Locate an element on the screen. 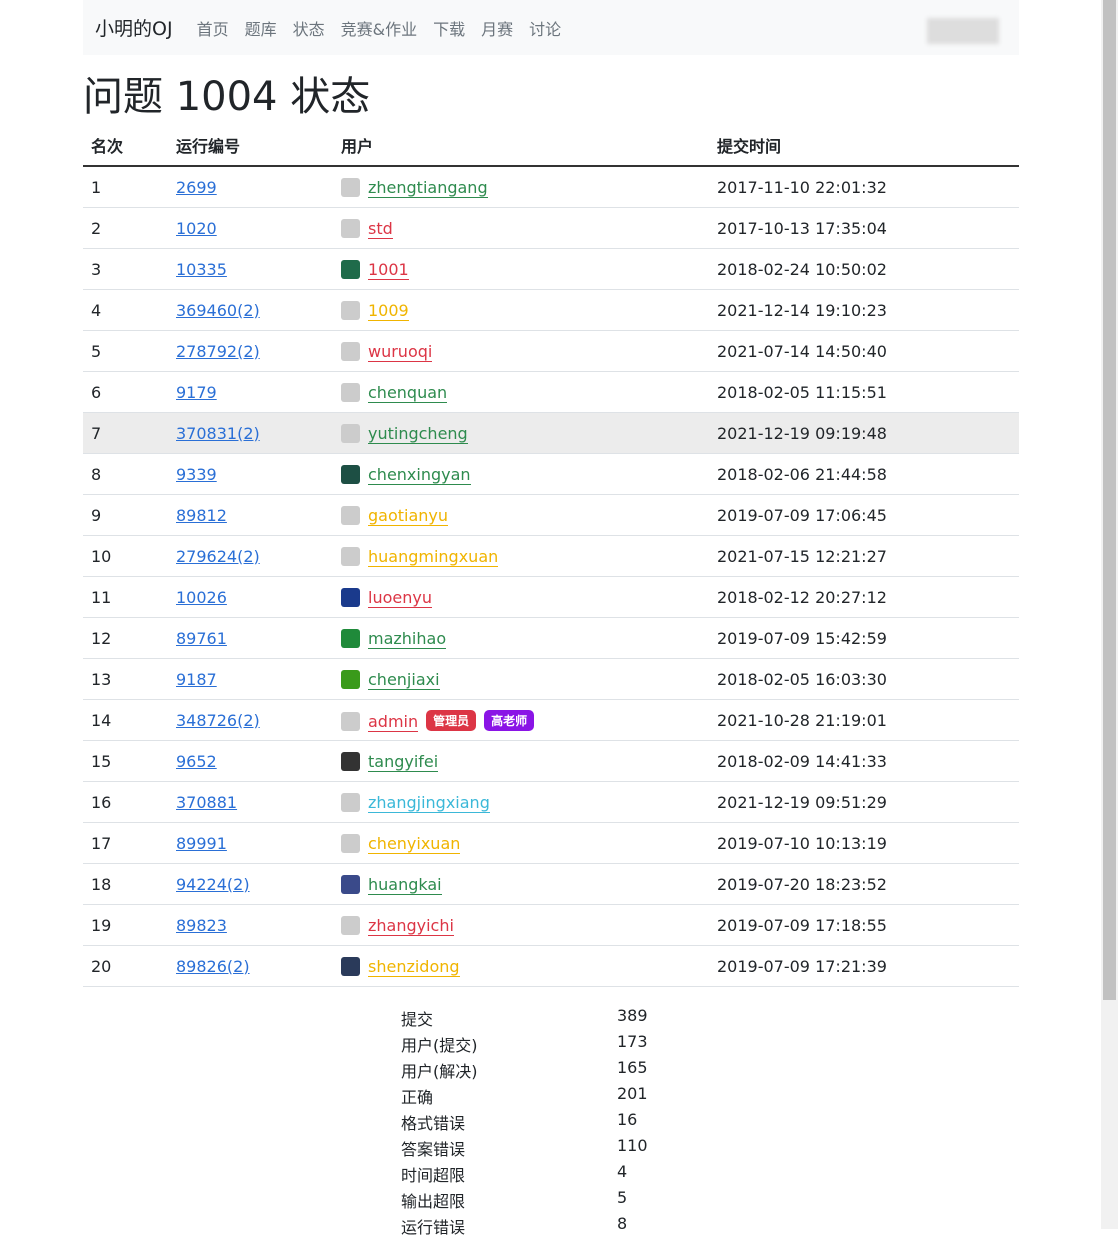  stat-row: 用户(解决) 165 is located at coordinates (524, 1071).